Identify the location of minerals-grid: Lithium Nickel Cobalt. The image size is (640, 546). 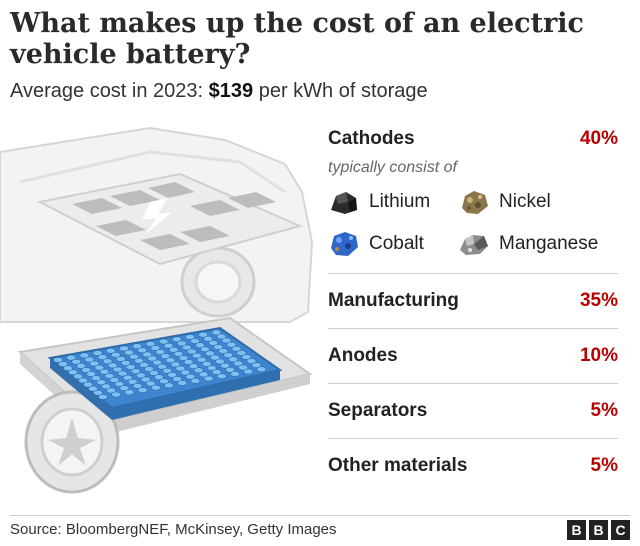
(473, 223).